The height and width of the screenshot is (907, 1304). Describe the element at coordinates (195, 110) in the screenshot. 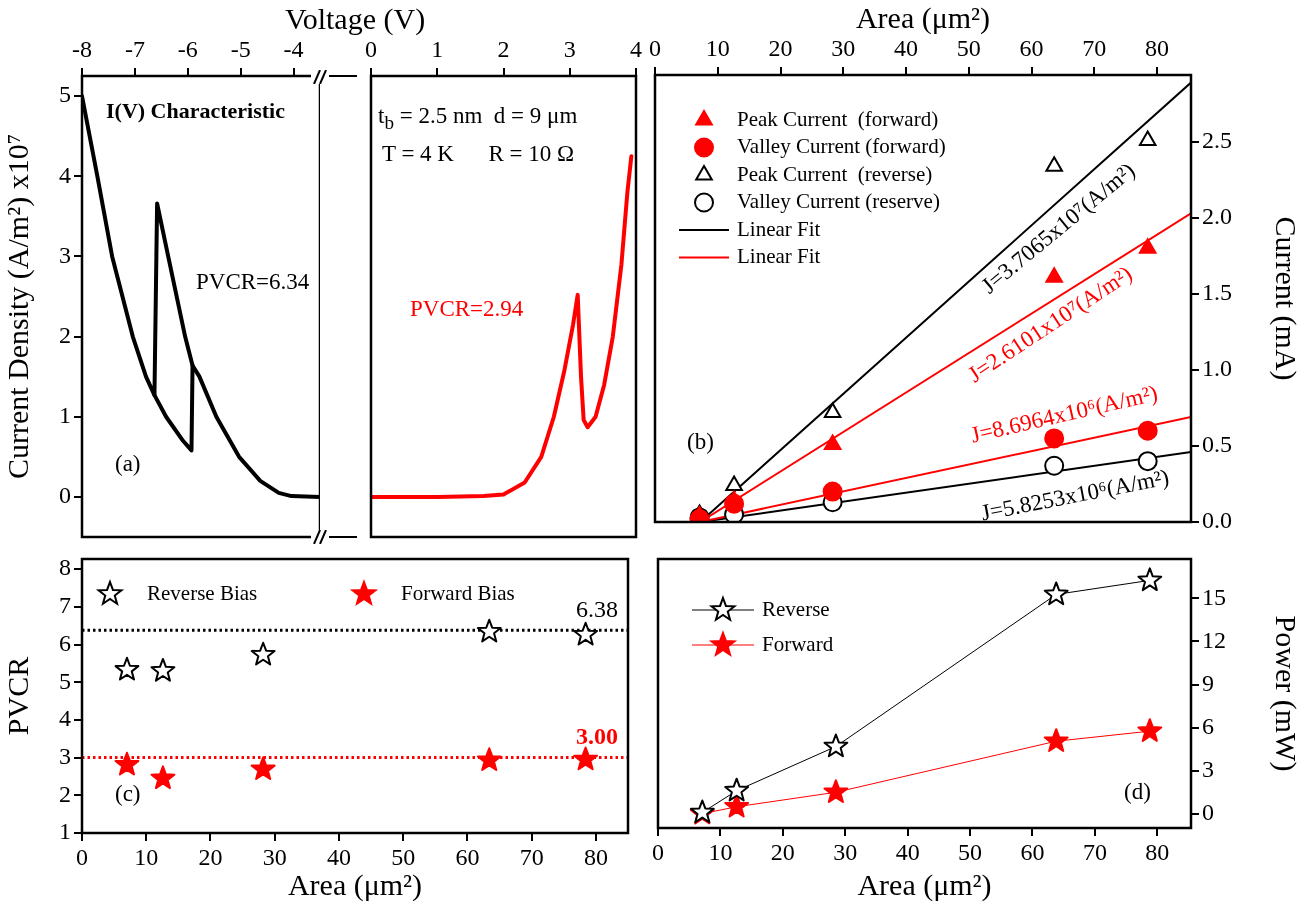

I see `annotation: I(V) Characteristic` at that location.